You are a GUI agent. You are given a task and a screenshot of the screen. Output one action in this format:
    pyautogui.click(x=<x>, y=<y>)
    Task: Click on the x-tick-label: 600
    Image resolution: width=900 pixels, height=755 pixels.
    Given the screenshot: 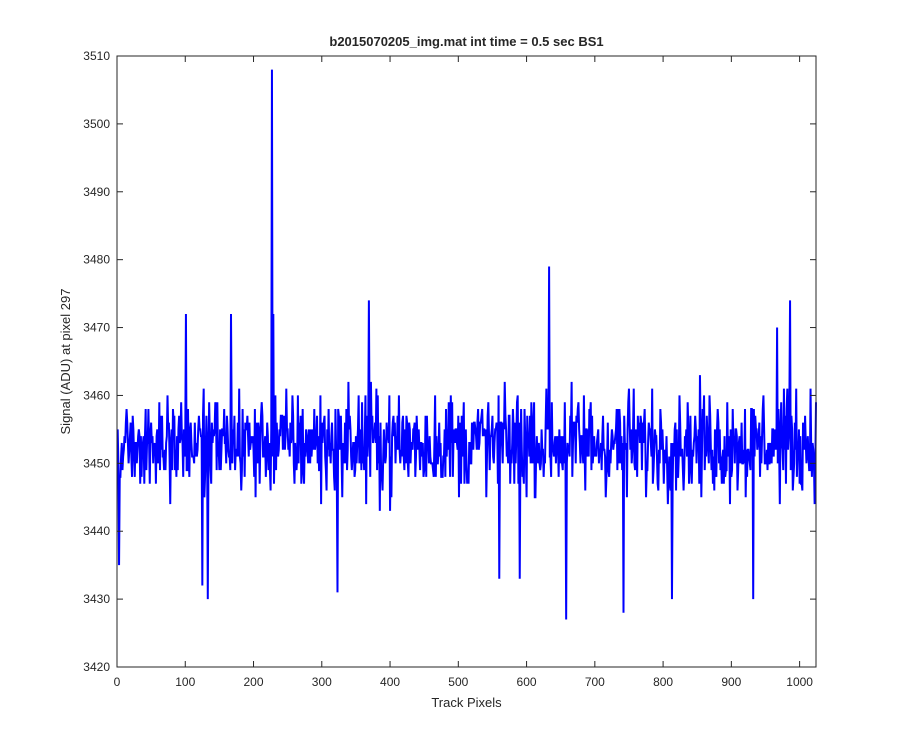 What is the action you would take?
    pyautogui.click(x=527, y=682)
    